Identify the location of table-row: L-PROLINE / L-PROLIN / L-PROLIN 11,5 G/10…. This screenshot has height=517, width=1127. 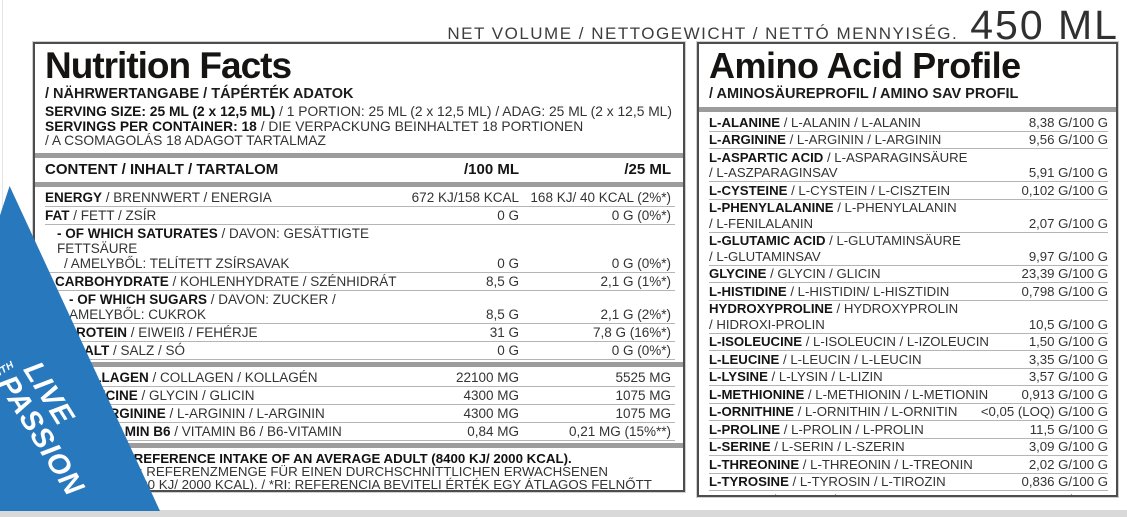
(908, 430).